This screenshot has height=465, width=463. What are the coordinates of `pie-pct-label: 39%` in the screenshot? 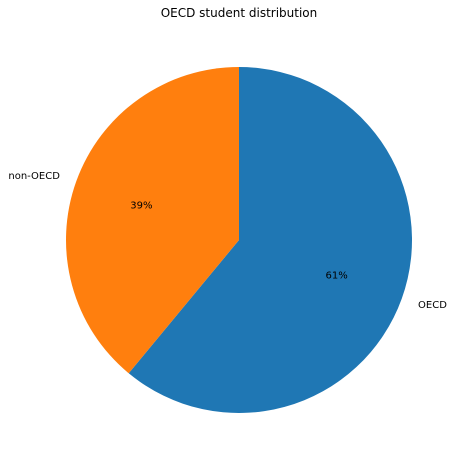 It's located at (141, 205).